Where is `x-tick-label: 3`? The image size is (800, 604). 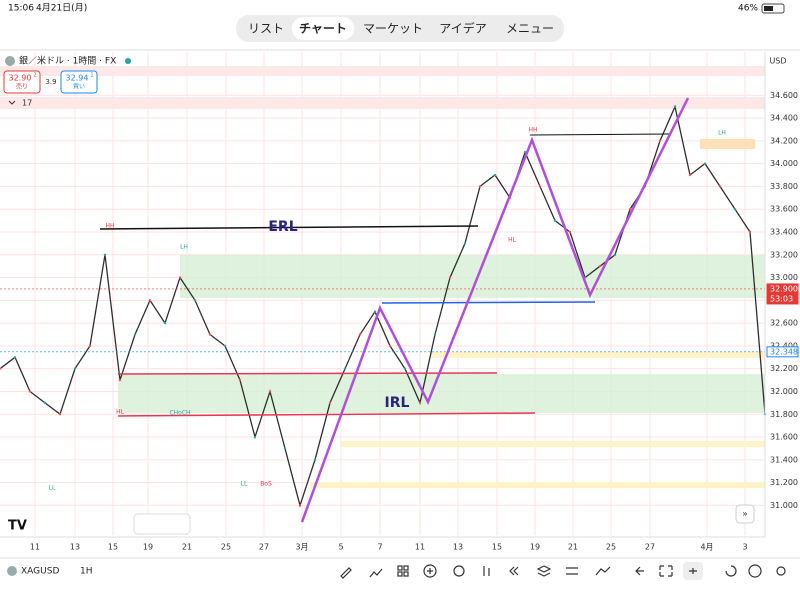
x-tick-label: 3 is located at coordinates (744, 547).